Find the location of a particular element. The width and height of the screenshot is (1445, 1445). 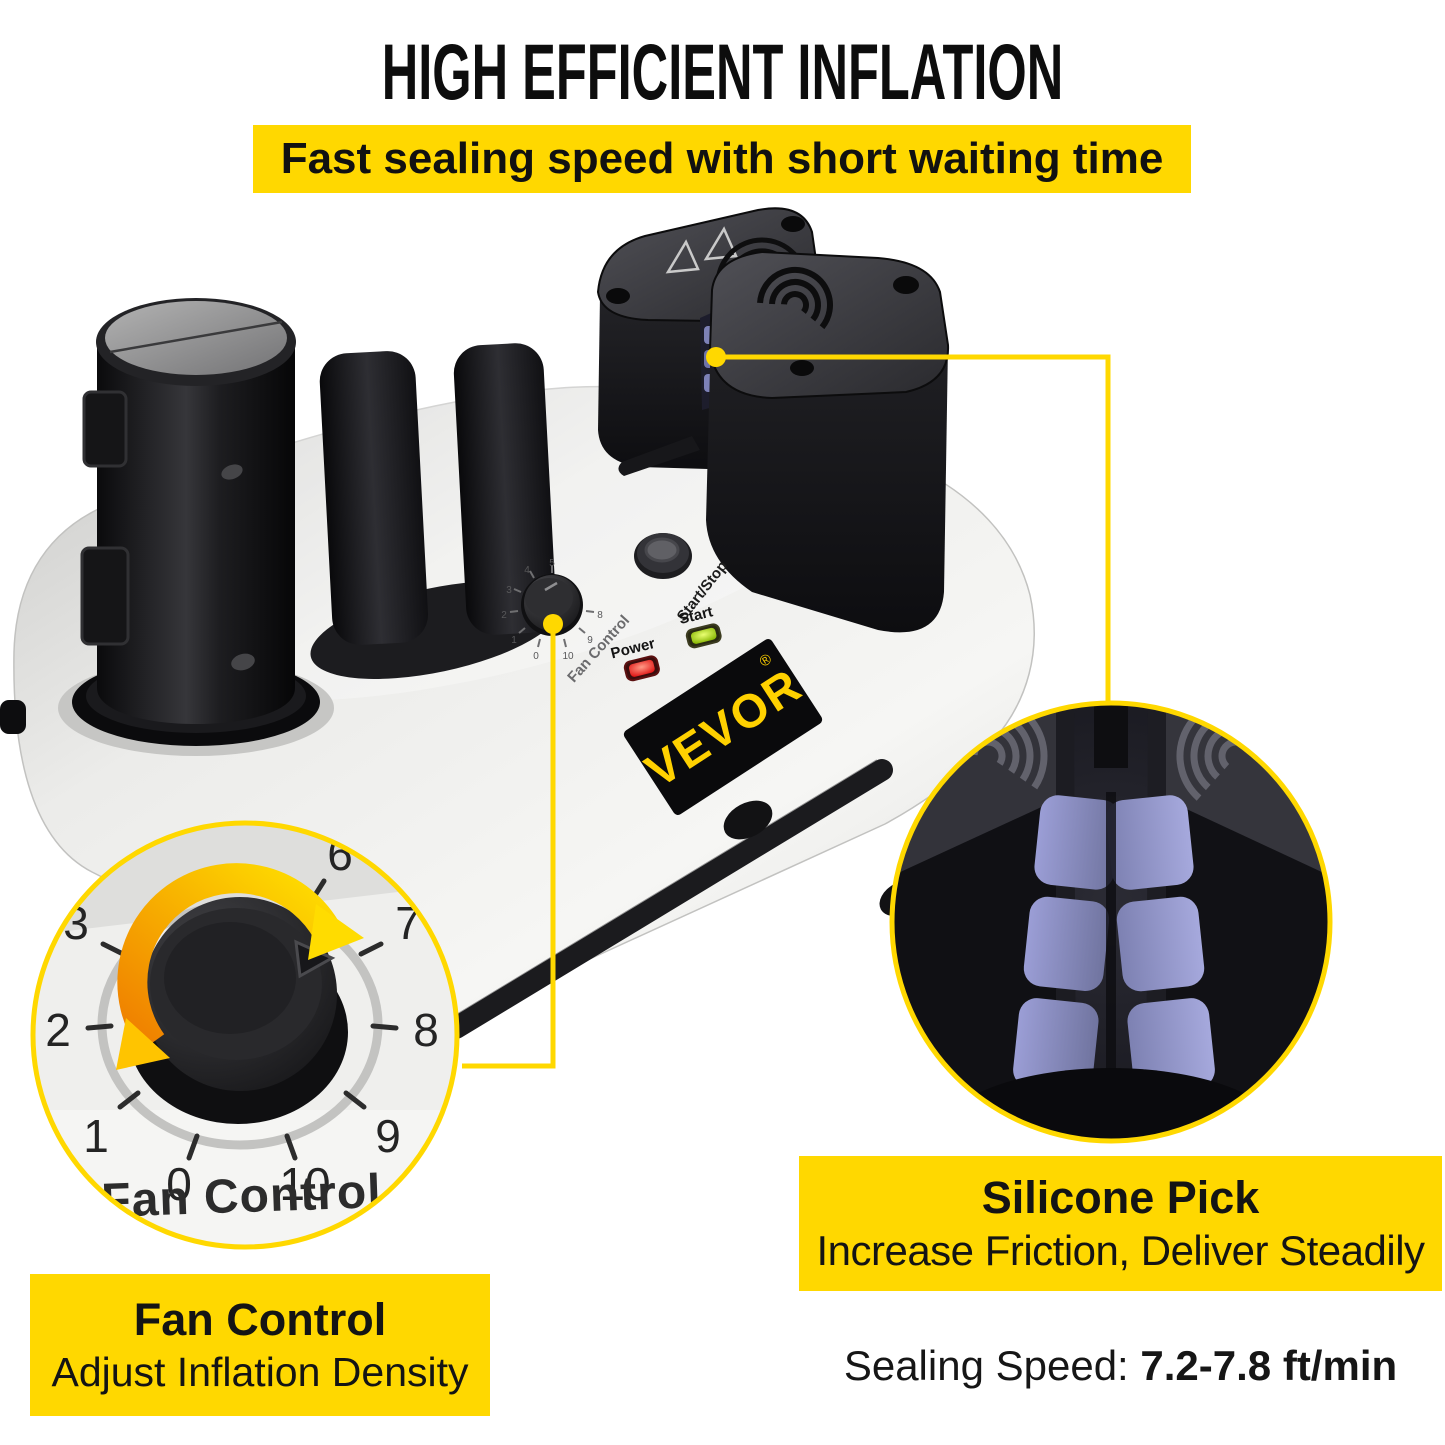

film-guide-paddles is located at coordinates (436, 511).